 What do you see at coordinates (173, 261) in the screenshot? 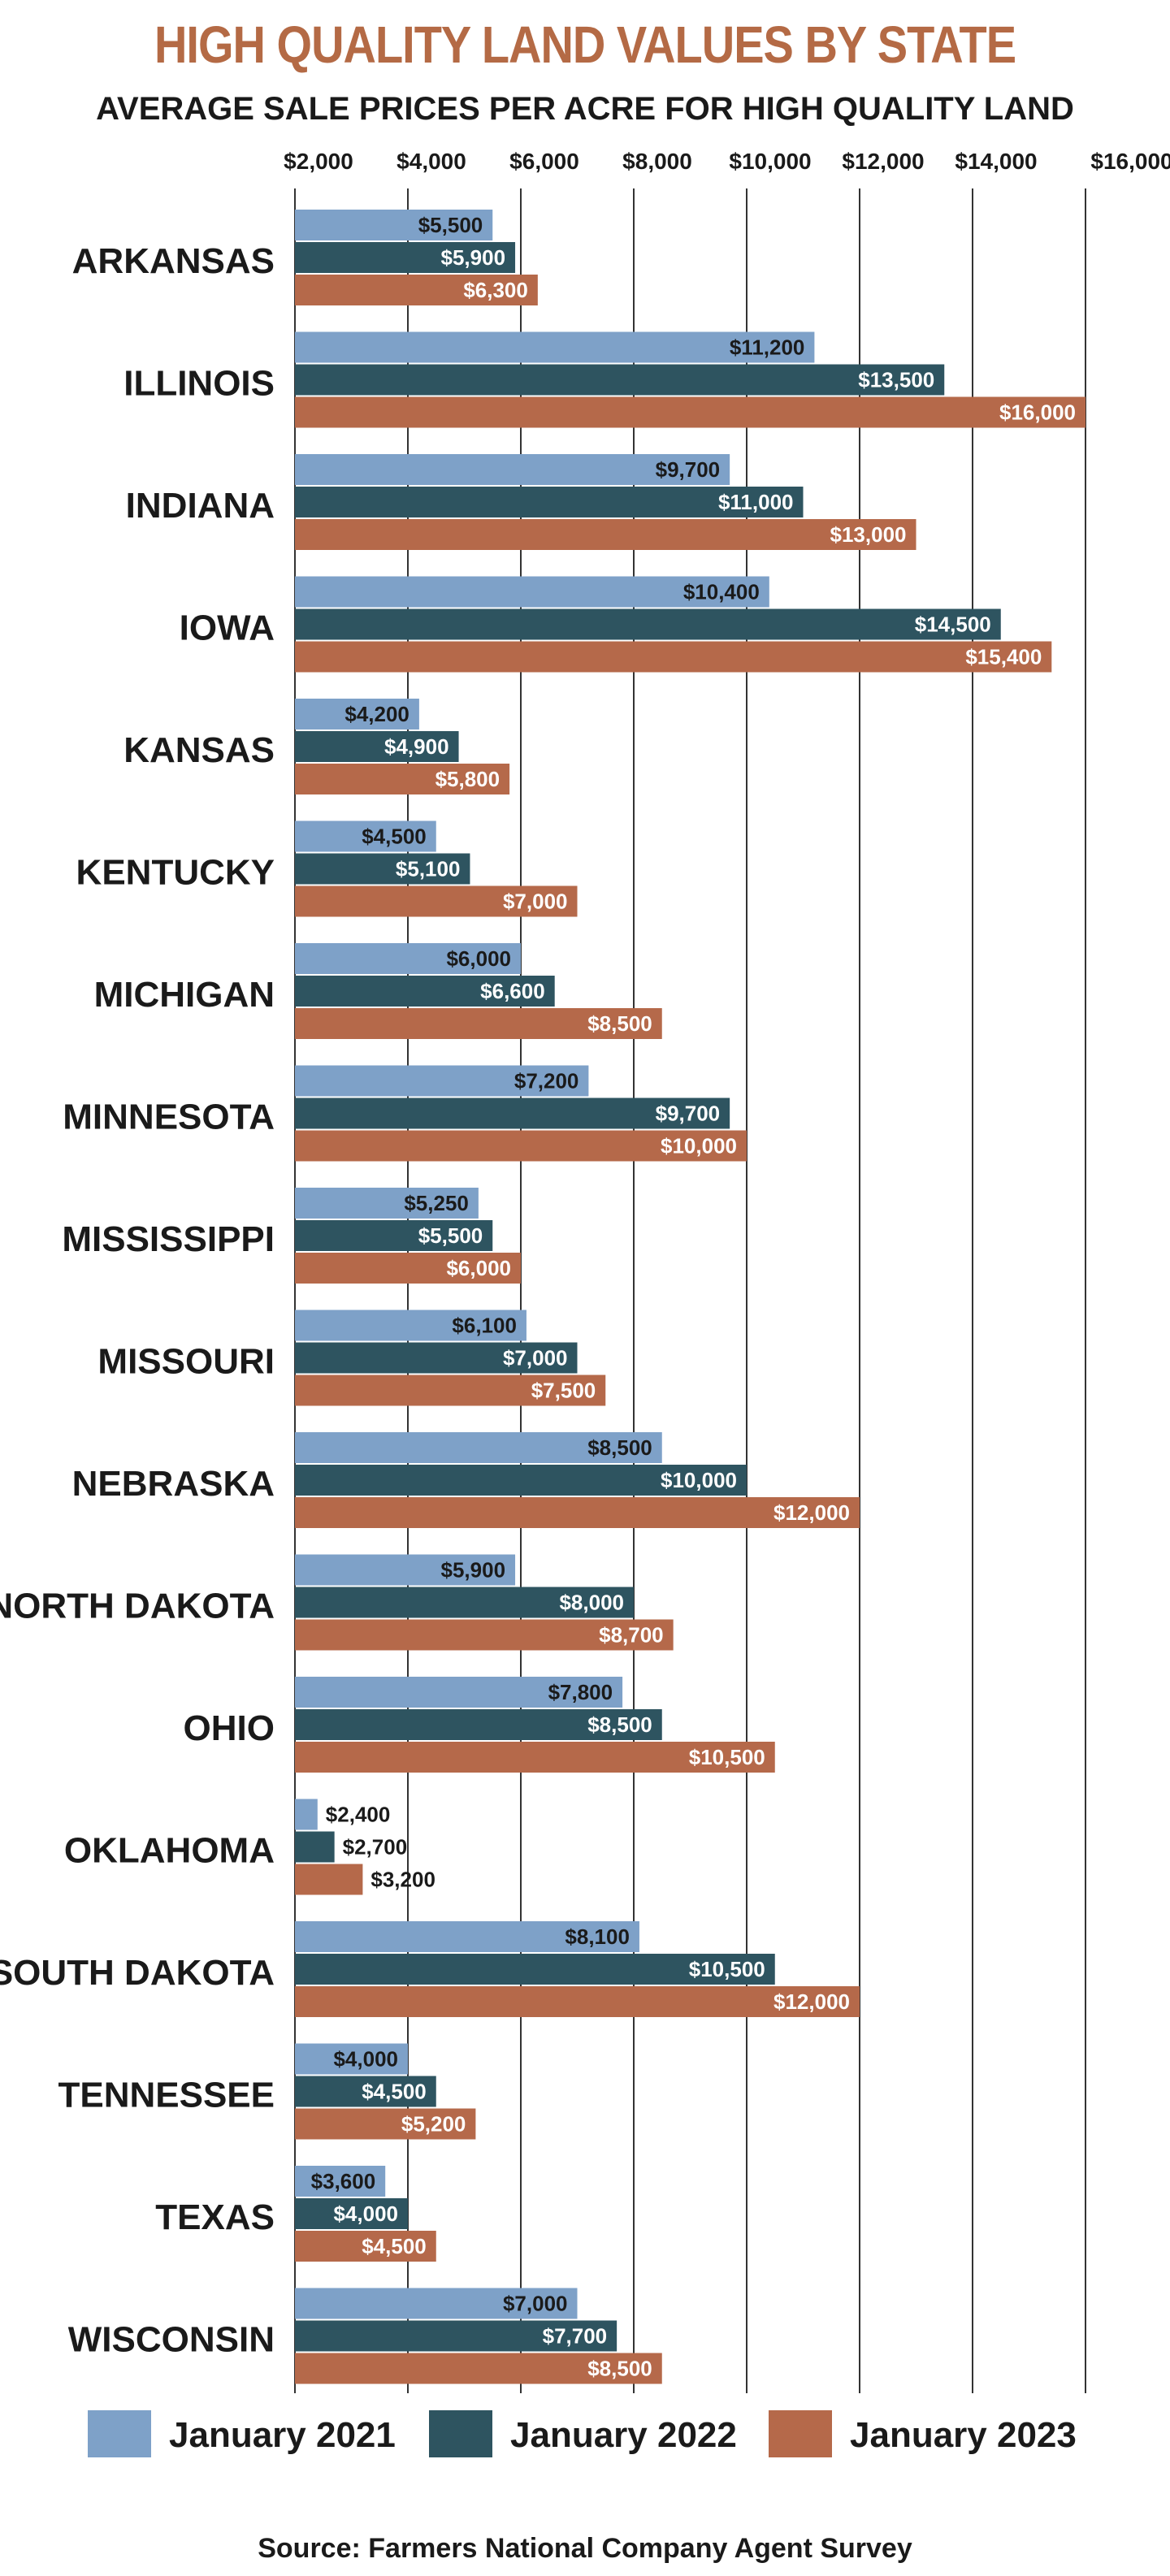
I see `state-label: ARKANSAS` at bounding box center [173, 261].